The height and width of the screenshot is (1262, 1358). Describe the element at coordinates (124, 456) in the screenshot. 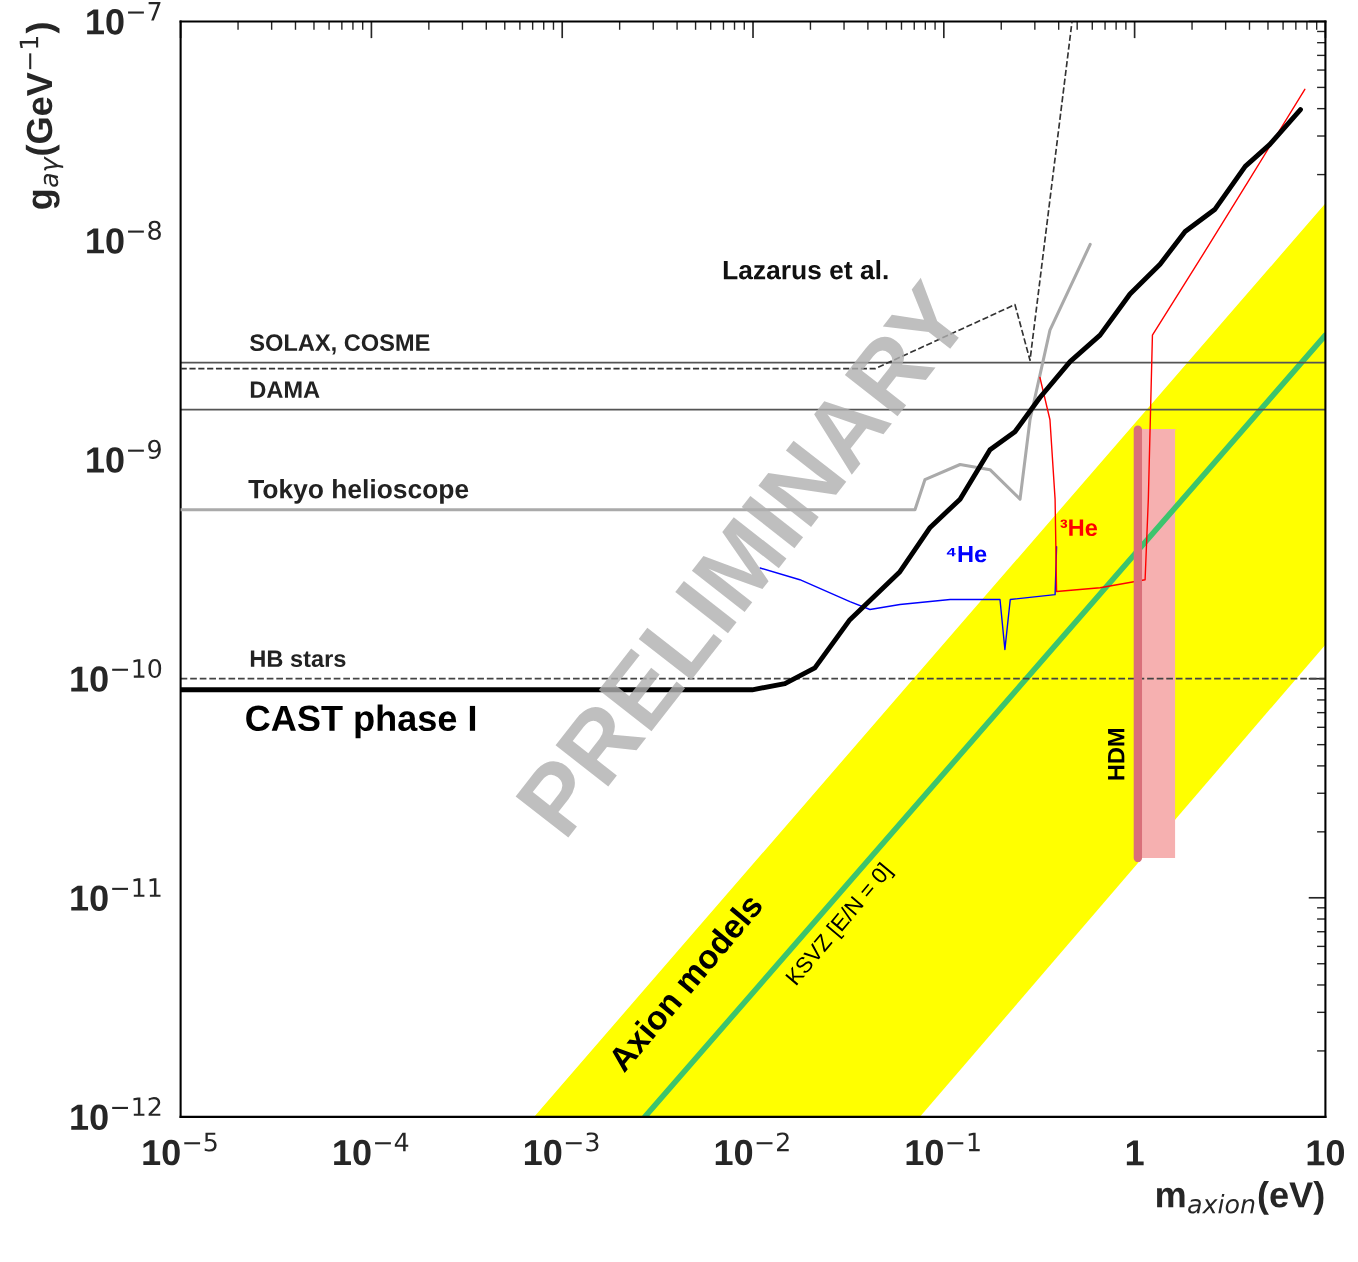

I see `y-tick-label: 10$^{−9}$` at that location.